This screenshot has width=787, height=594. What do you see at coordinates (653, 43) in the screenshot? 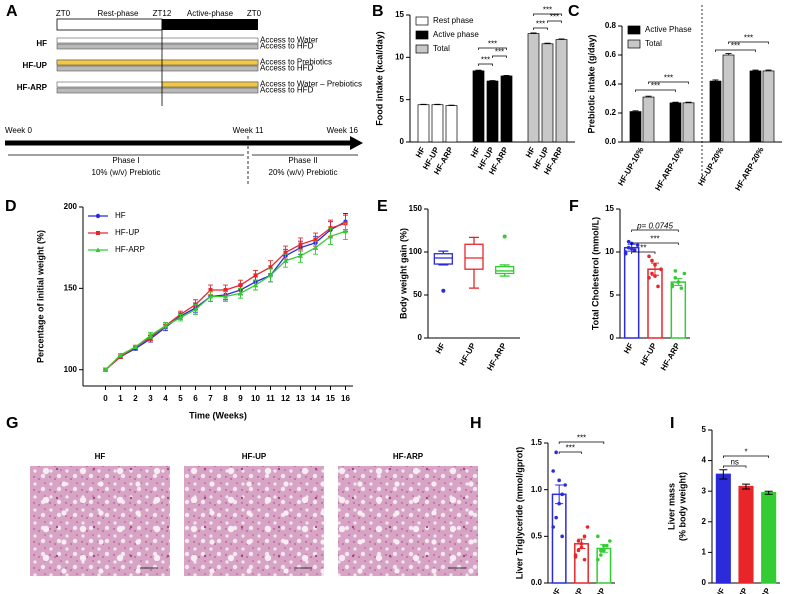
I see `legend-label: Total` at bounding box center [653, 43].